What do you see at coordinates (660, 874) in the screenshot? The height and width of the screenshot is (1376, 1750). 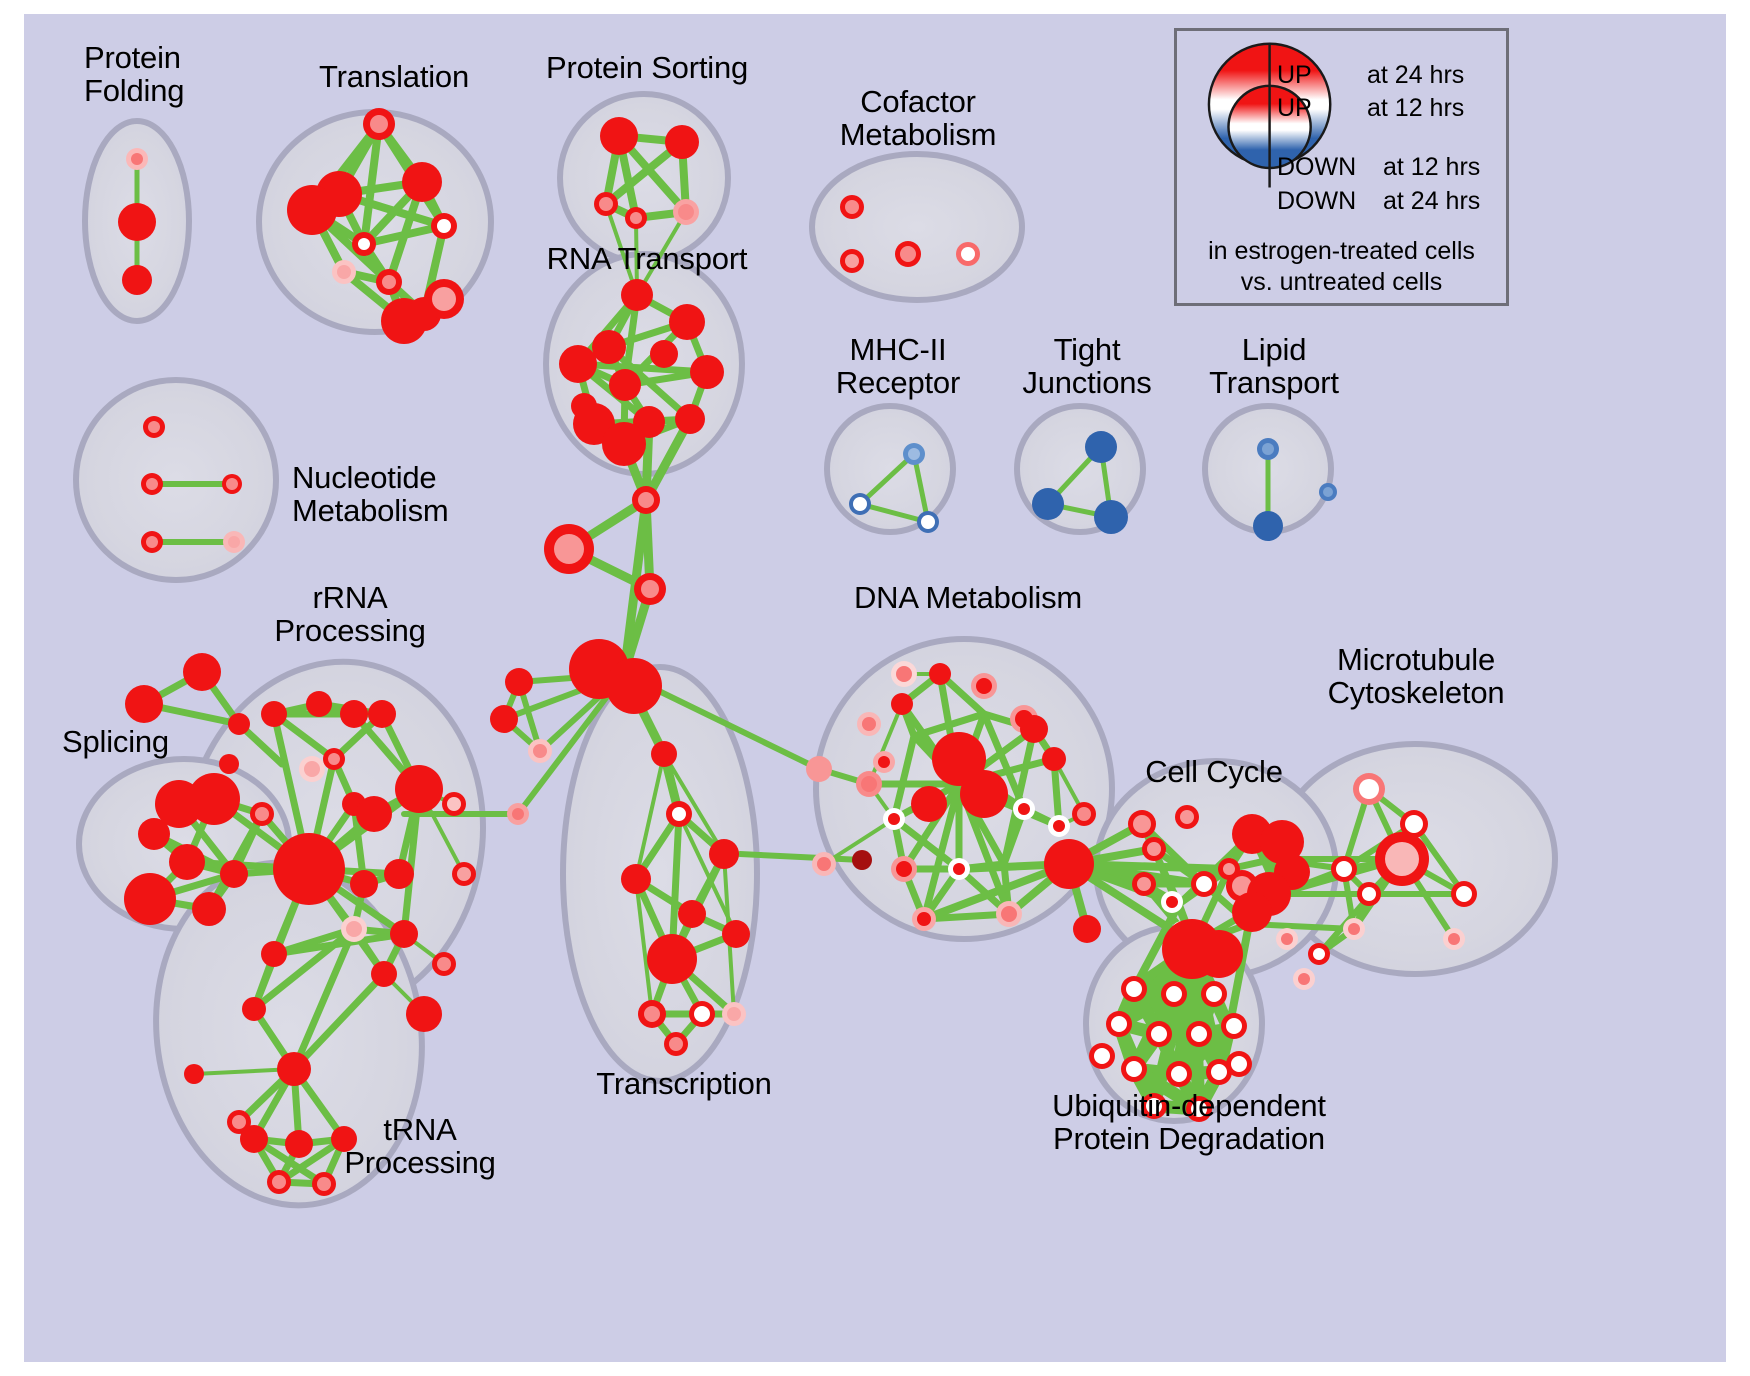 I see `hull-transcription` at bounding box center [660, 874].